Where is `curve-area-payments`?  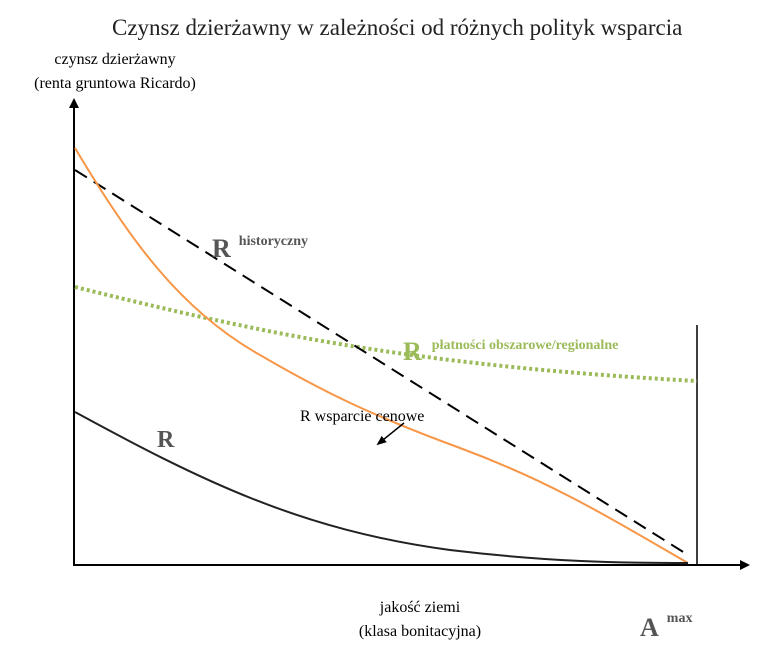 curve-area-payments is located at coordinates (386, 334).